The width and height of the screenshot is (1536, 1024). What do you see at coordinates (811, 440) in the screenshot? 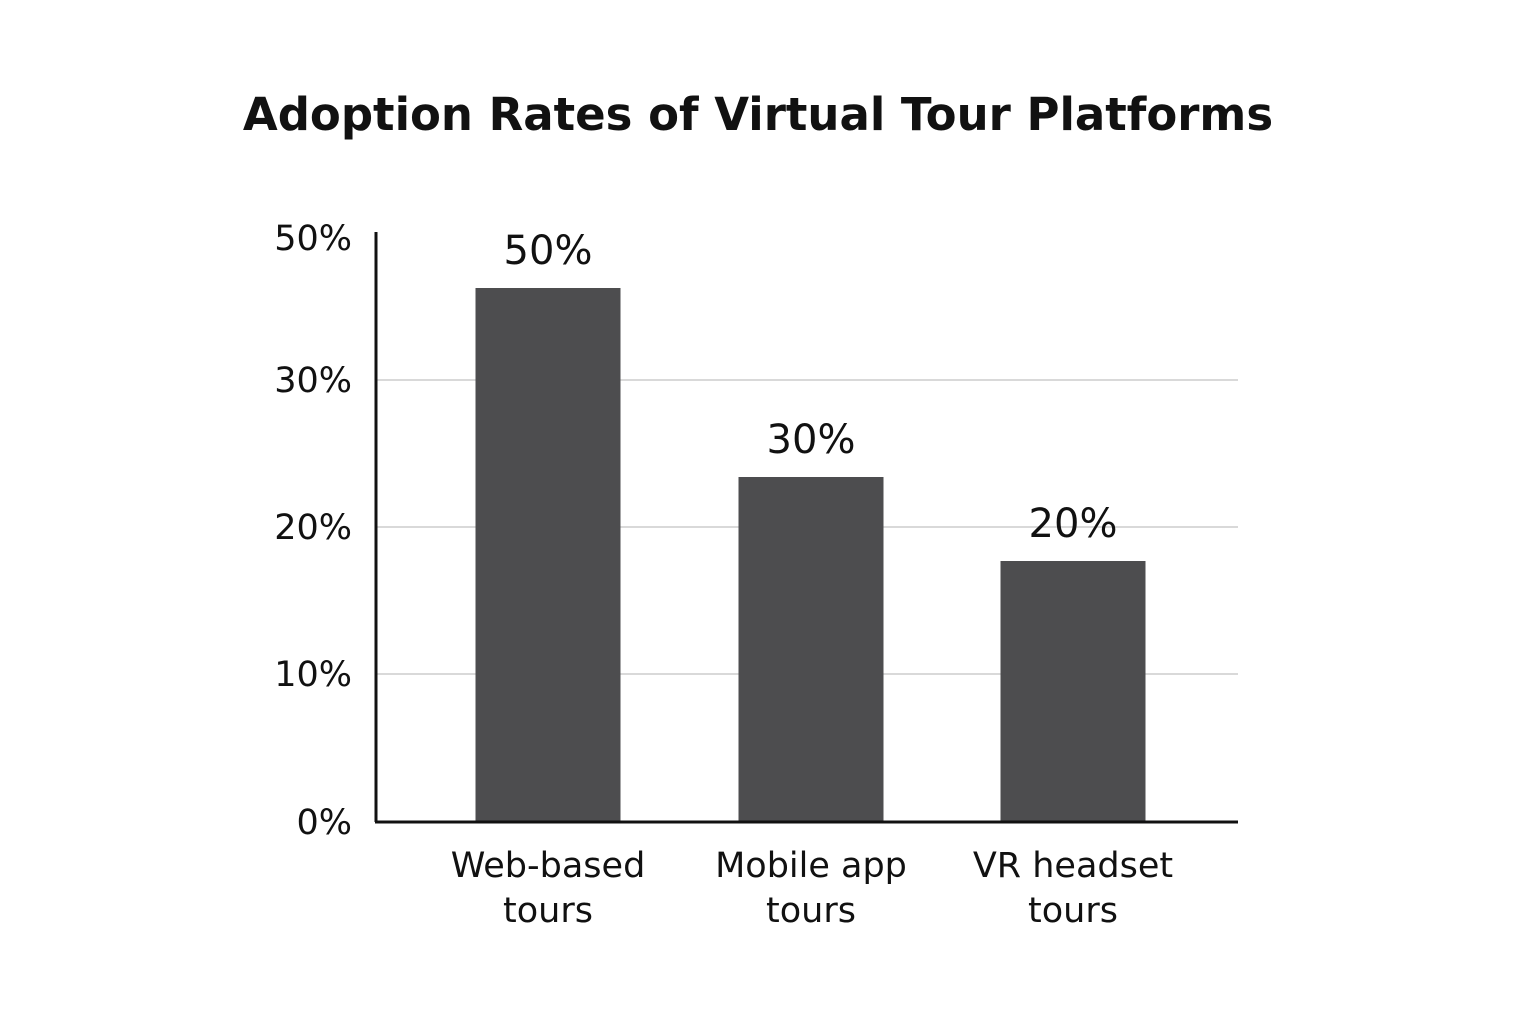
I see `bar-value-label: 30%` at bounding box center [811, 440].